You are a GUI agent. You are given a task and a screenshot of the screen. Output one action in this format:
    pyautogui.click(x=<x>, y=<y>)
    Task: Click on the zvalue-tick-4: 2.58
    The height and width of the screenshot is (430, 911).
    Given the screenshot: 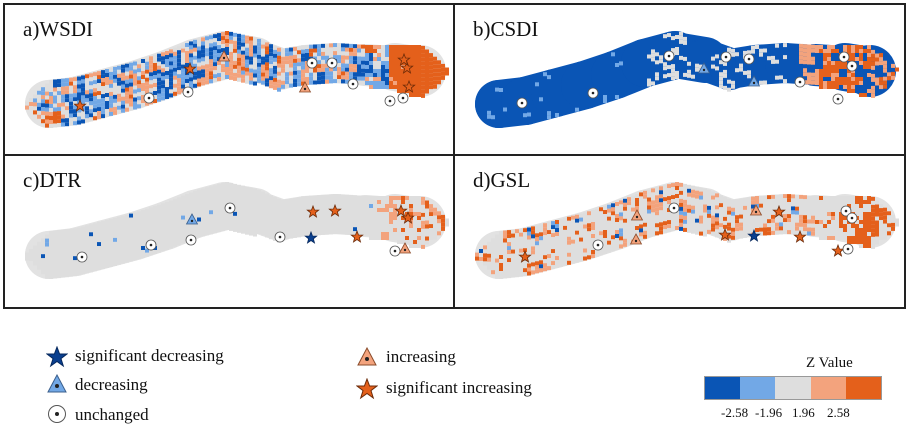 What is the action you would take?
    pyautogui.click(x=838, y=412)
    